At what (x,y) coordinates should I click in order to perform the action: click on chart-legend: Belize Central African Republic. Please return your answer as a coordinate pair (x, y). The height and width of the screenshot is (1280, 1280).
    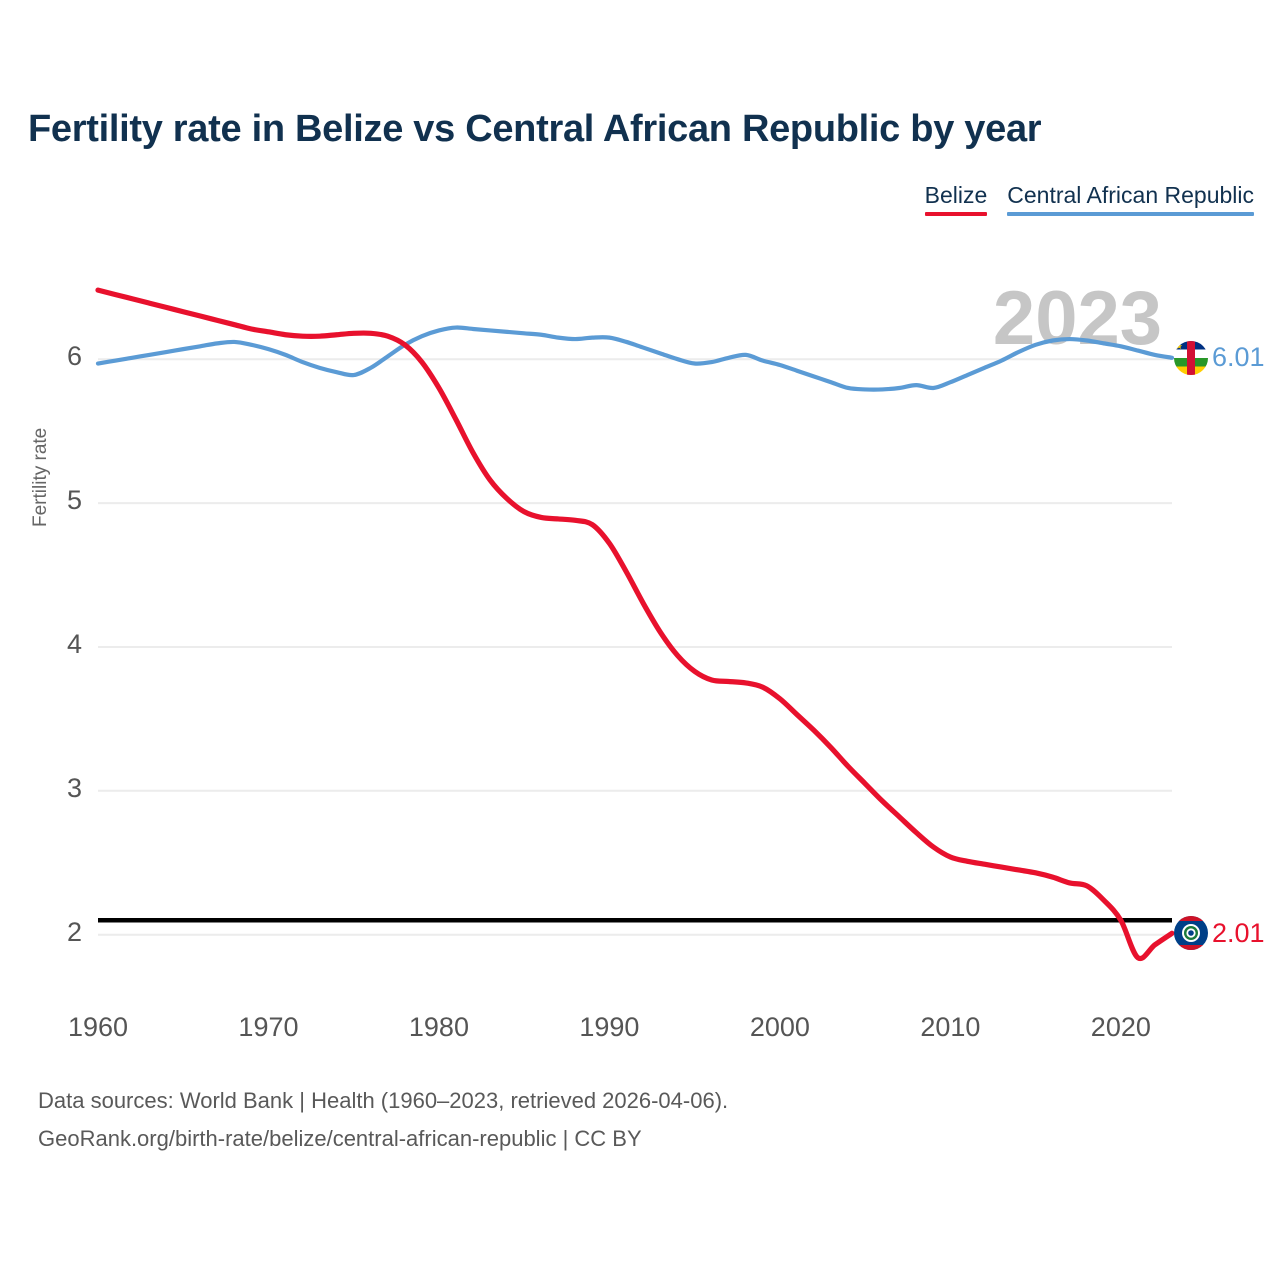
    Looking at the image, I should click on (1089, 200).